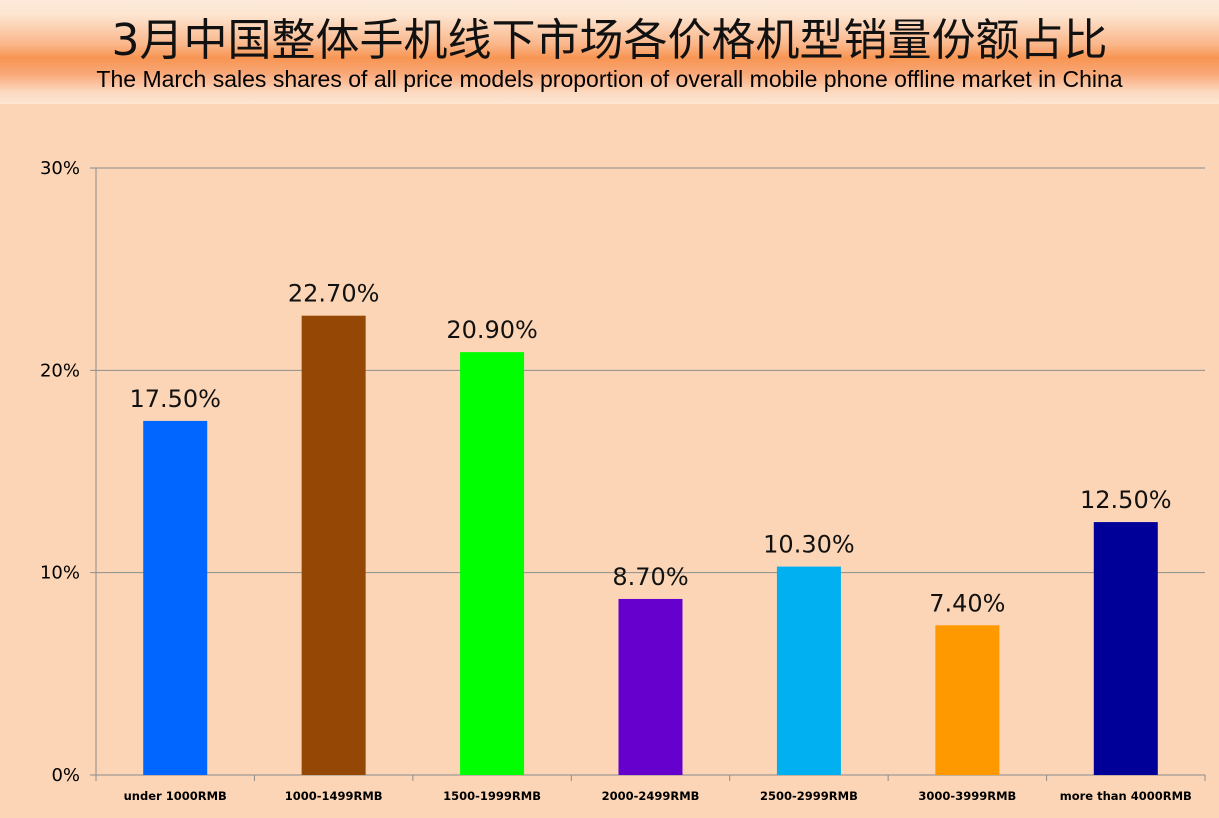  What do you see at coordinates (1126, 796) in the screenshot?
I see `x-tick-label: more than 4000RMB` at bounding box center [1126, 796].